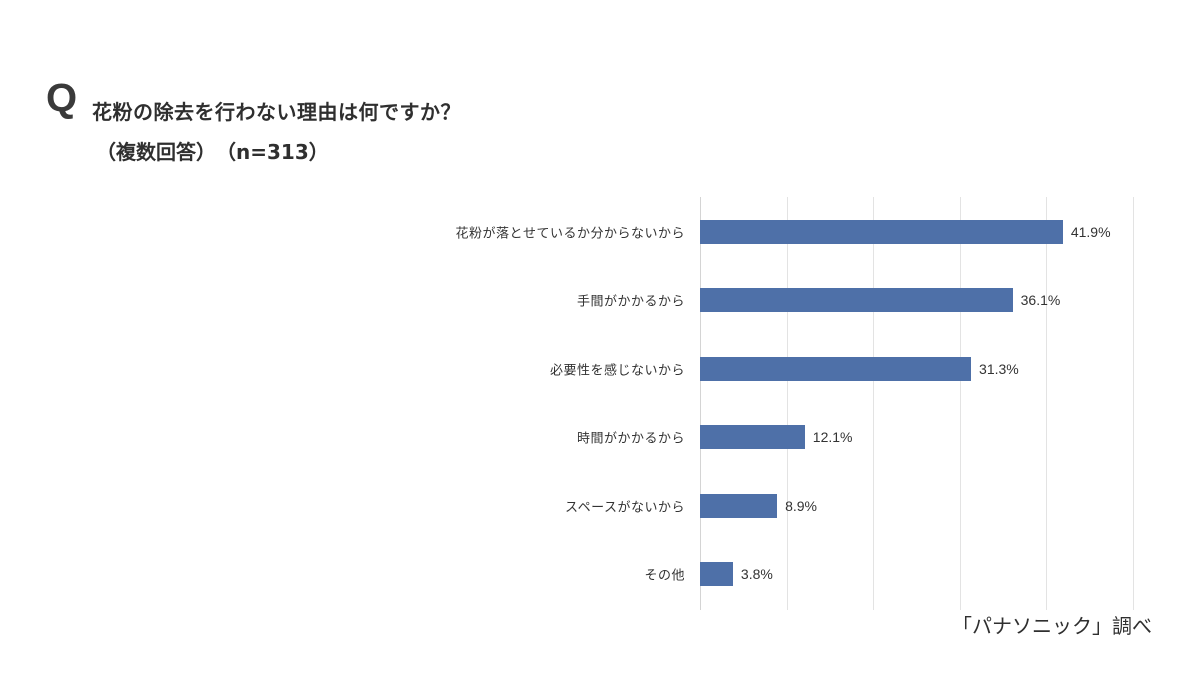  What do you see at coordinates (1040, 300) in the screenshot?
I see `value-label: 36.1%` at bounding box center [1040, 300].